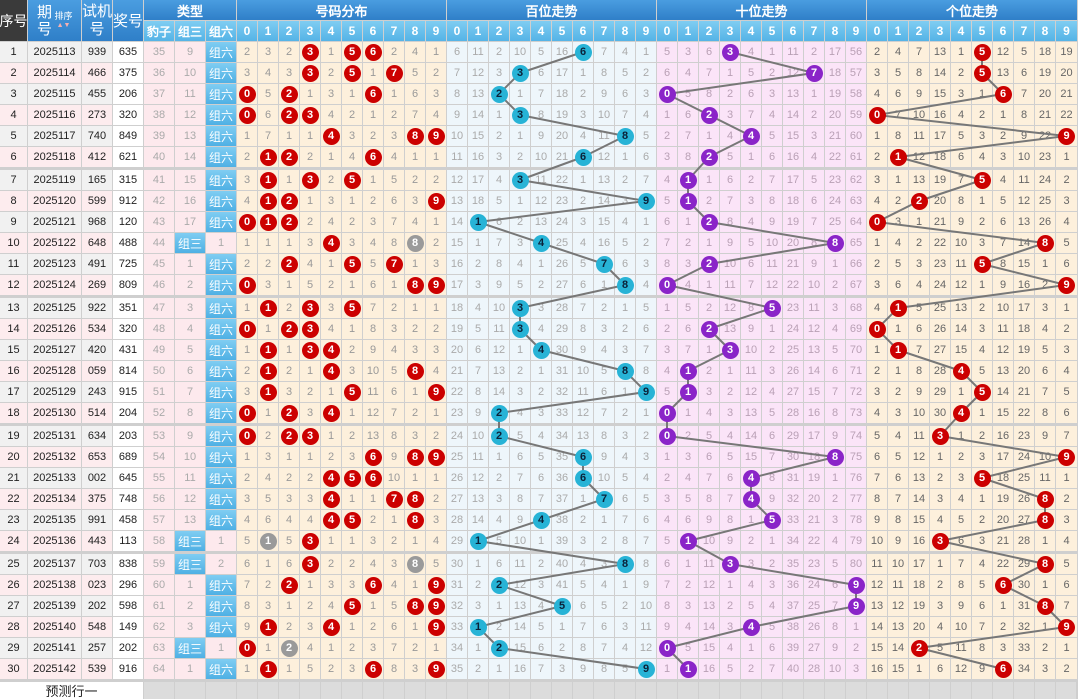  What do you see at coordinates (478, 585) in the screenshot?
I see `omission-cell-bai: 2` at bounding box center [478, 585].